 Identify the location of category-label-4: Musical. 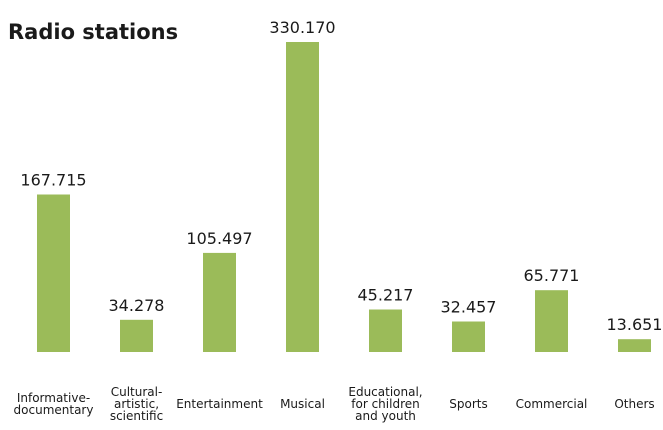
(302, 404).